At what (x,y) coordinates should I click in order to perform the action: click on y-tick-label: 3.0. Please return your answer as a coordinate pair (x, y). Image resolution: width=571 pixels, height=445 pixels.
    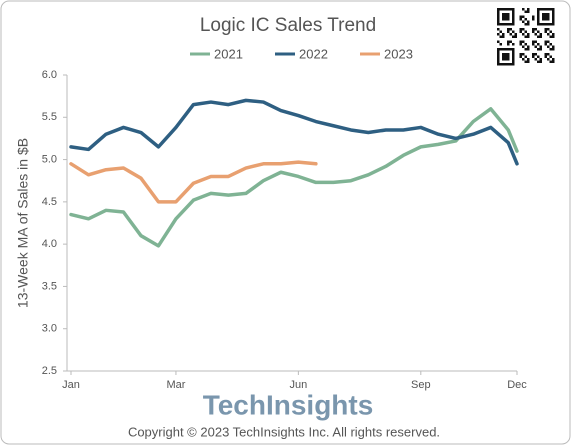
    Looking at the image, I should click on (49, 329).